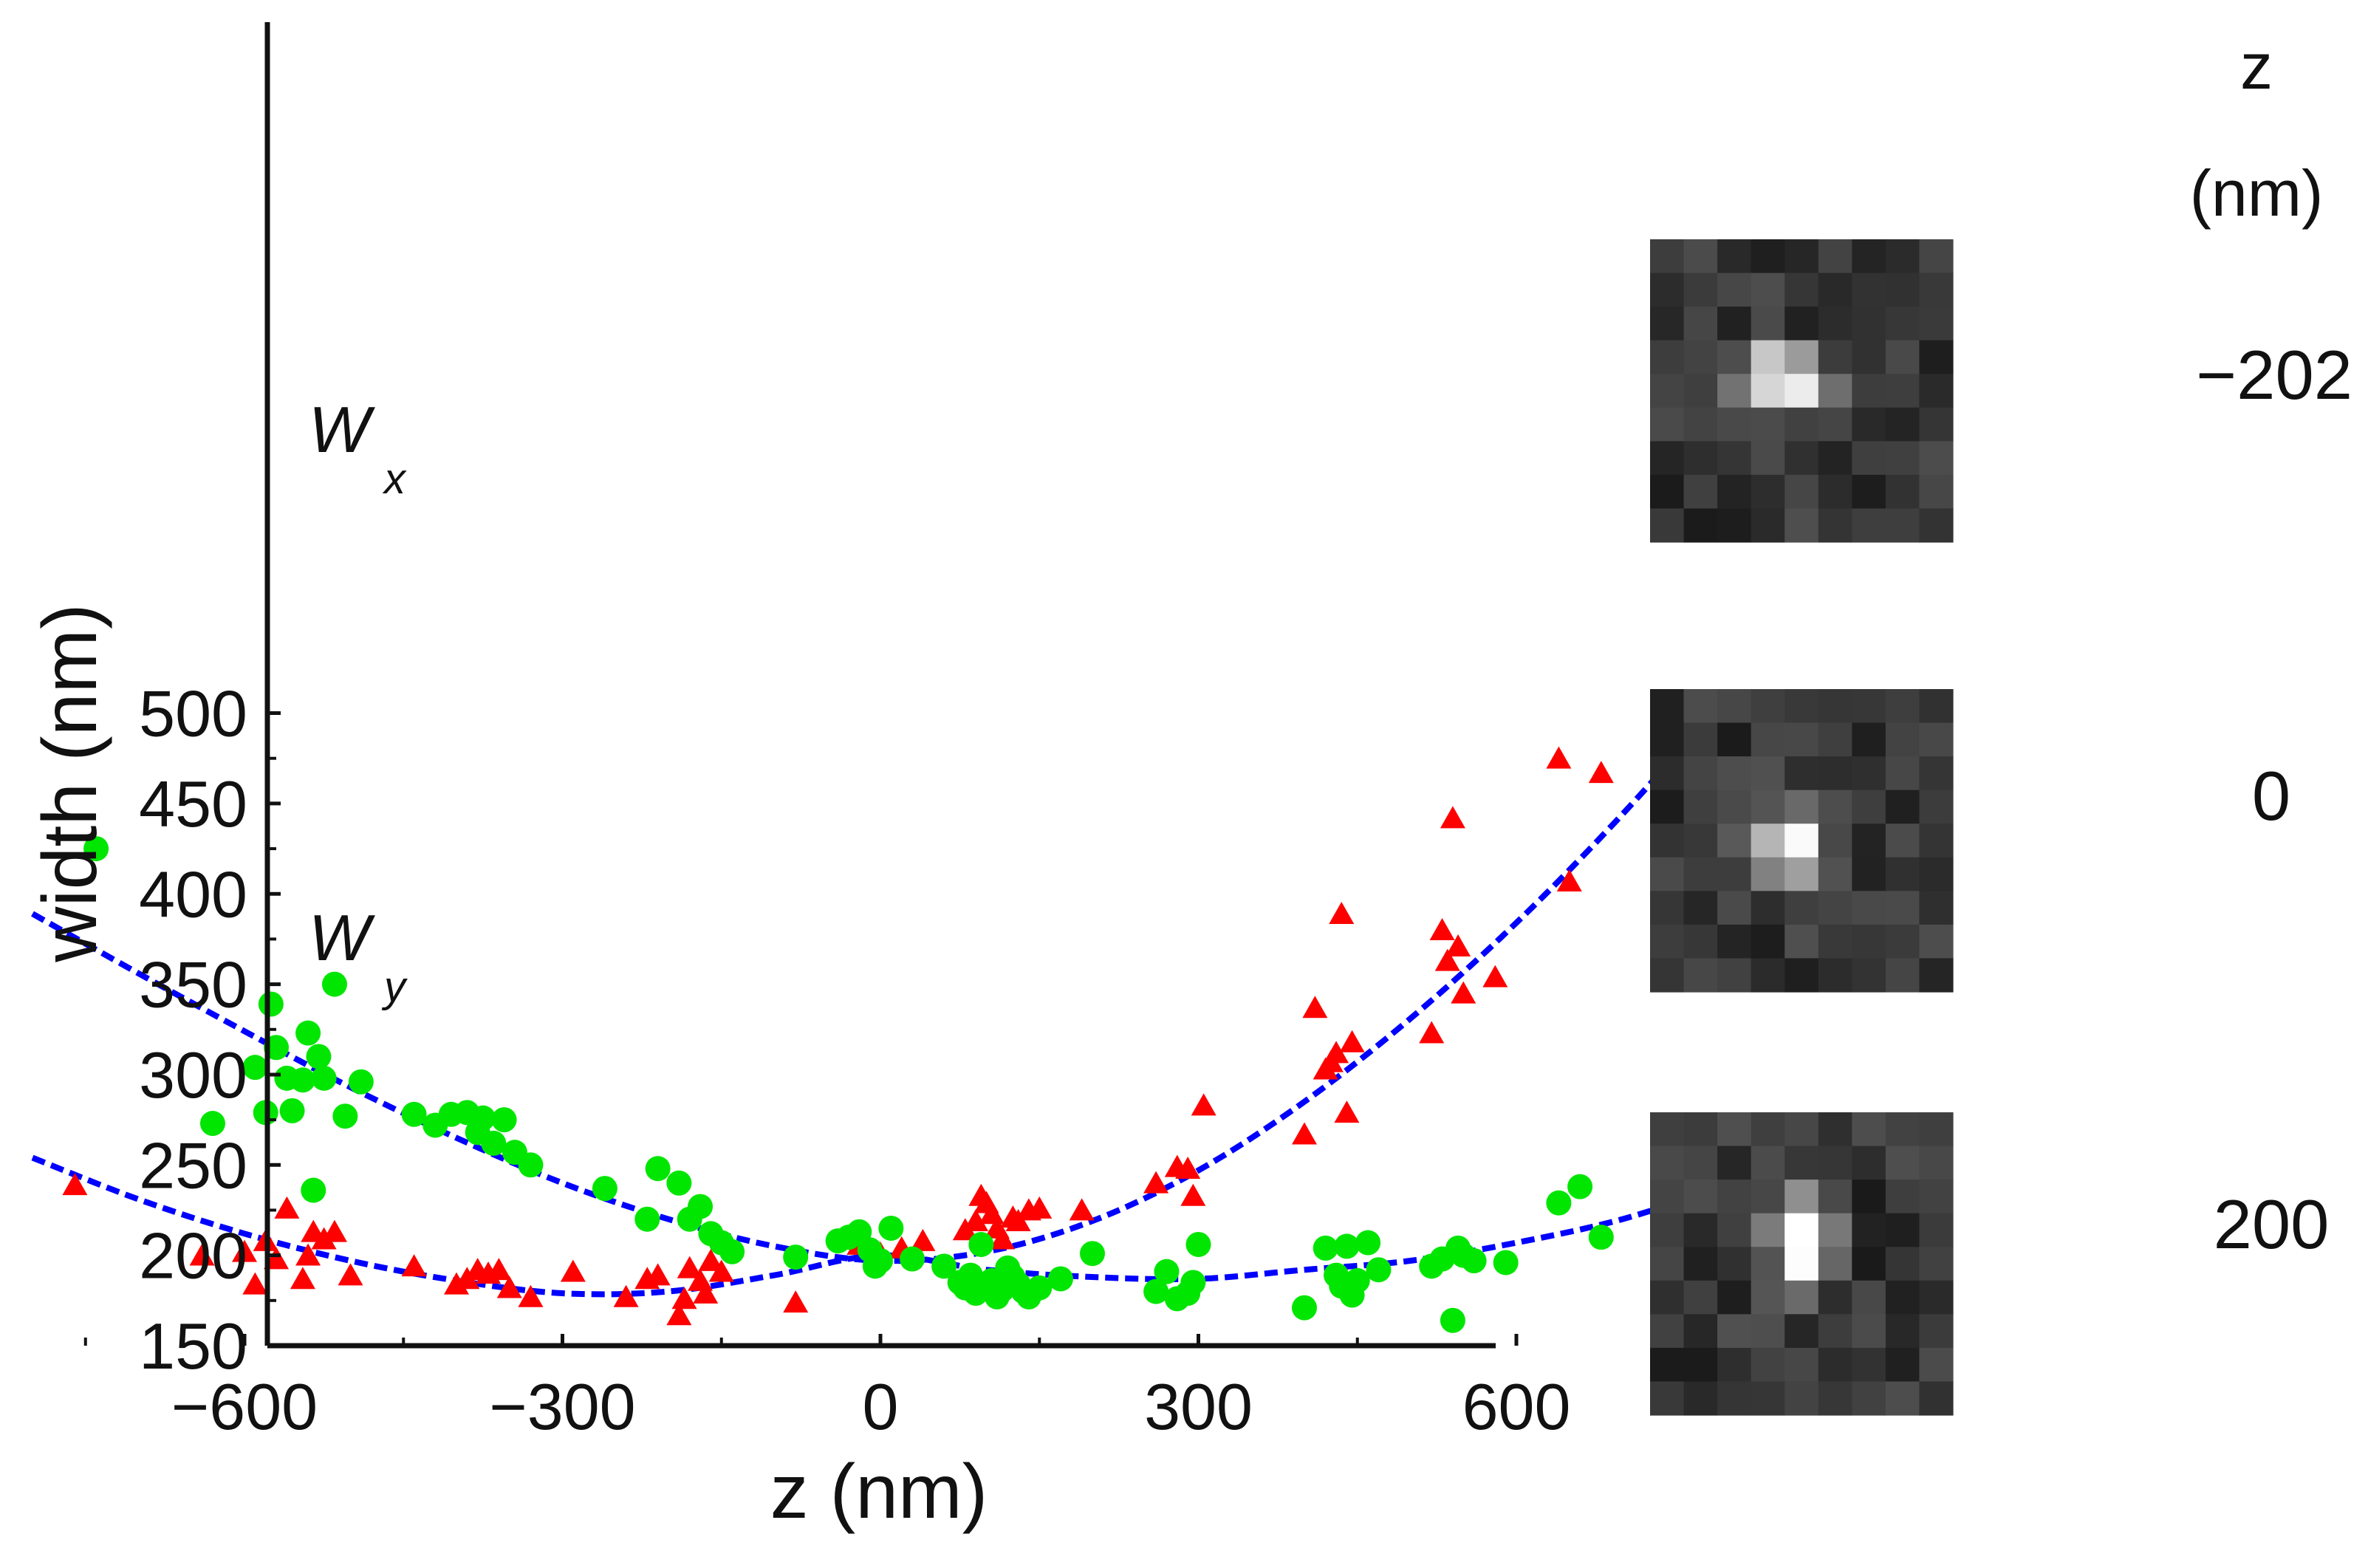 Image resolution: width=2368 pixels, height=1568 pixels. I want to click on y-tick-label: 250, so click(193, 1165).